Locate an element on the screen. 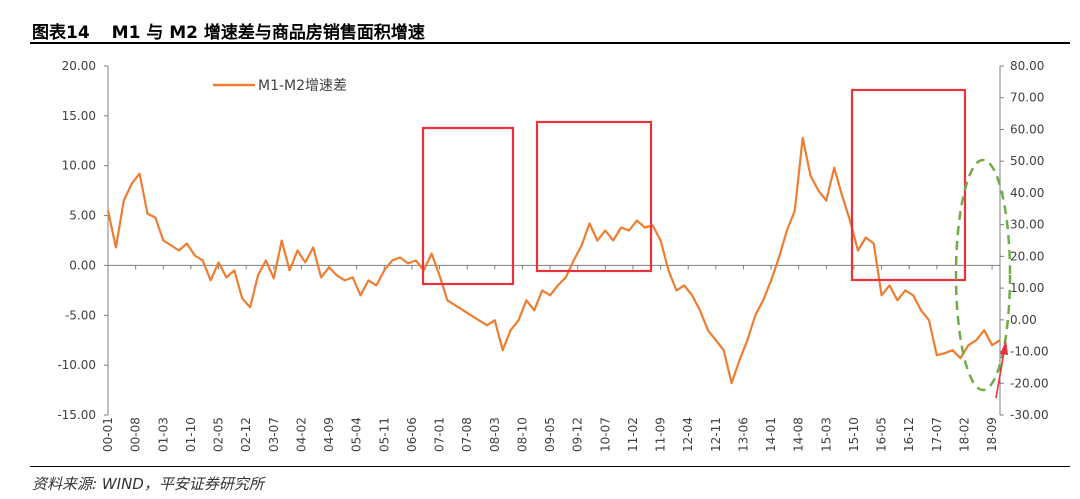 Image resolution: width=1080 pixels, height=499 pixels. x-tick-label: 08-10 is located at coordinates (522, 434).